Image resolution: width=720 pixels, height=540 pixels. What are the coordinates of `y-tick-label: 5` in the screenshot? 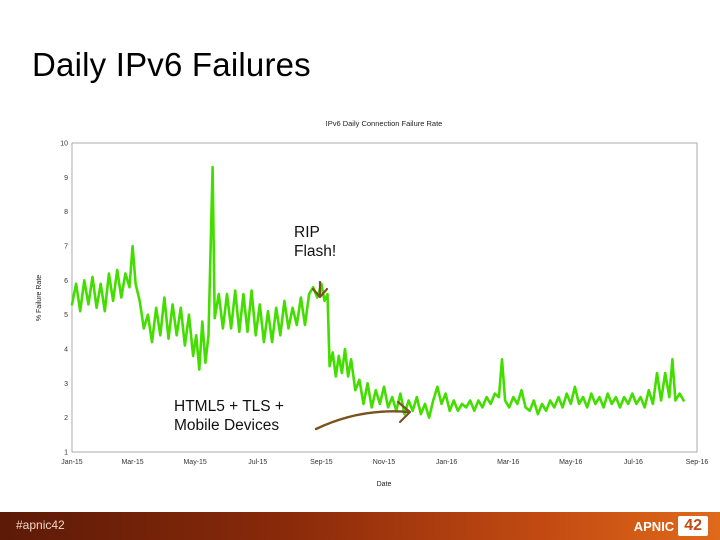 It's located at (66, 315).